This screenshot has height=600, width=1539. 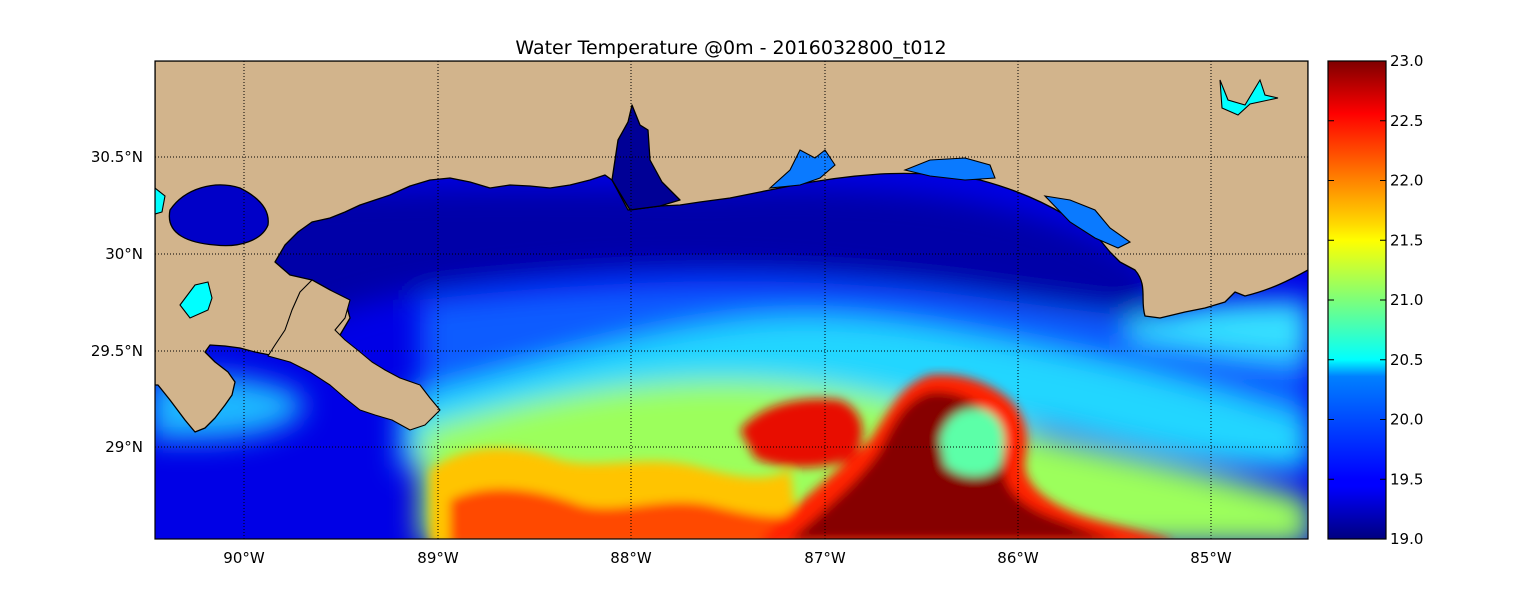 I want to click on lake-maurepas, so click(x=196, y=300).